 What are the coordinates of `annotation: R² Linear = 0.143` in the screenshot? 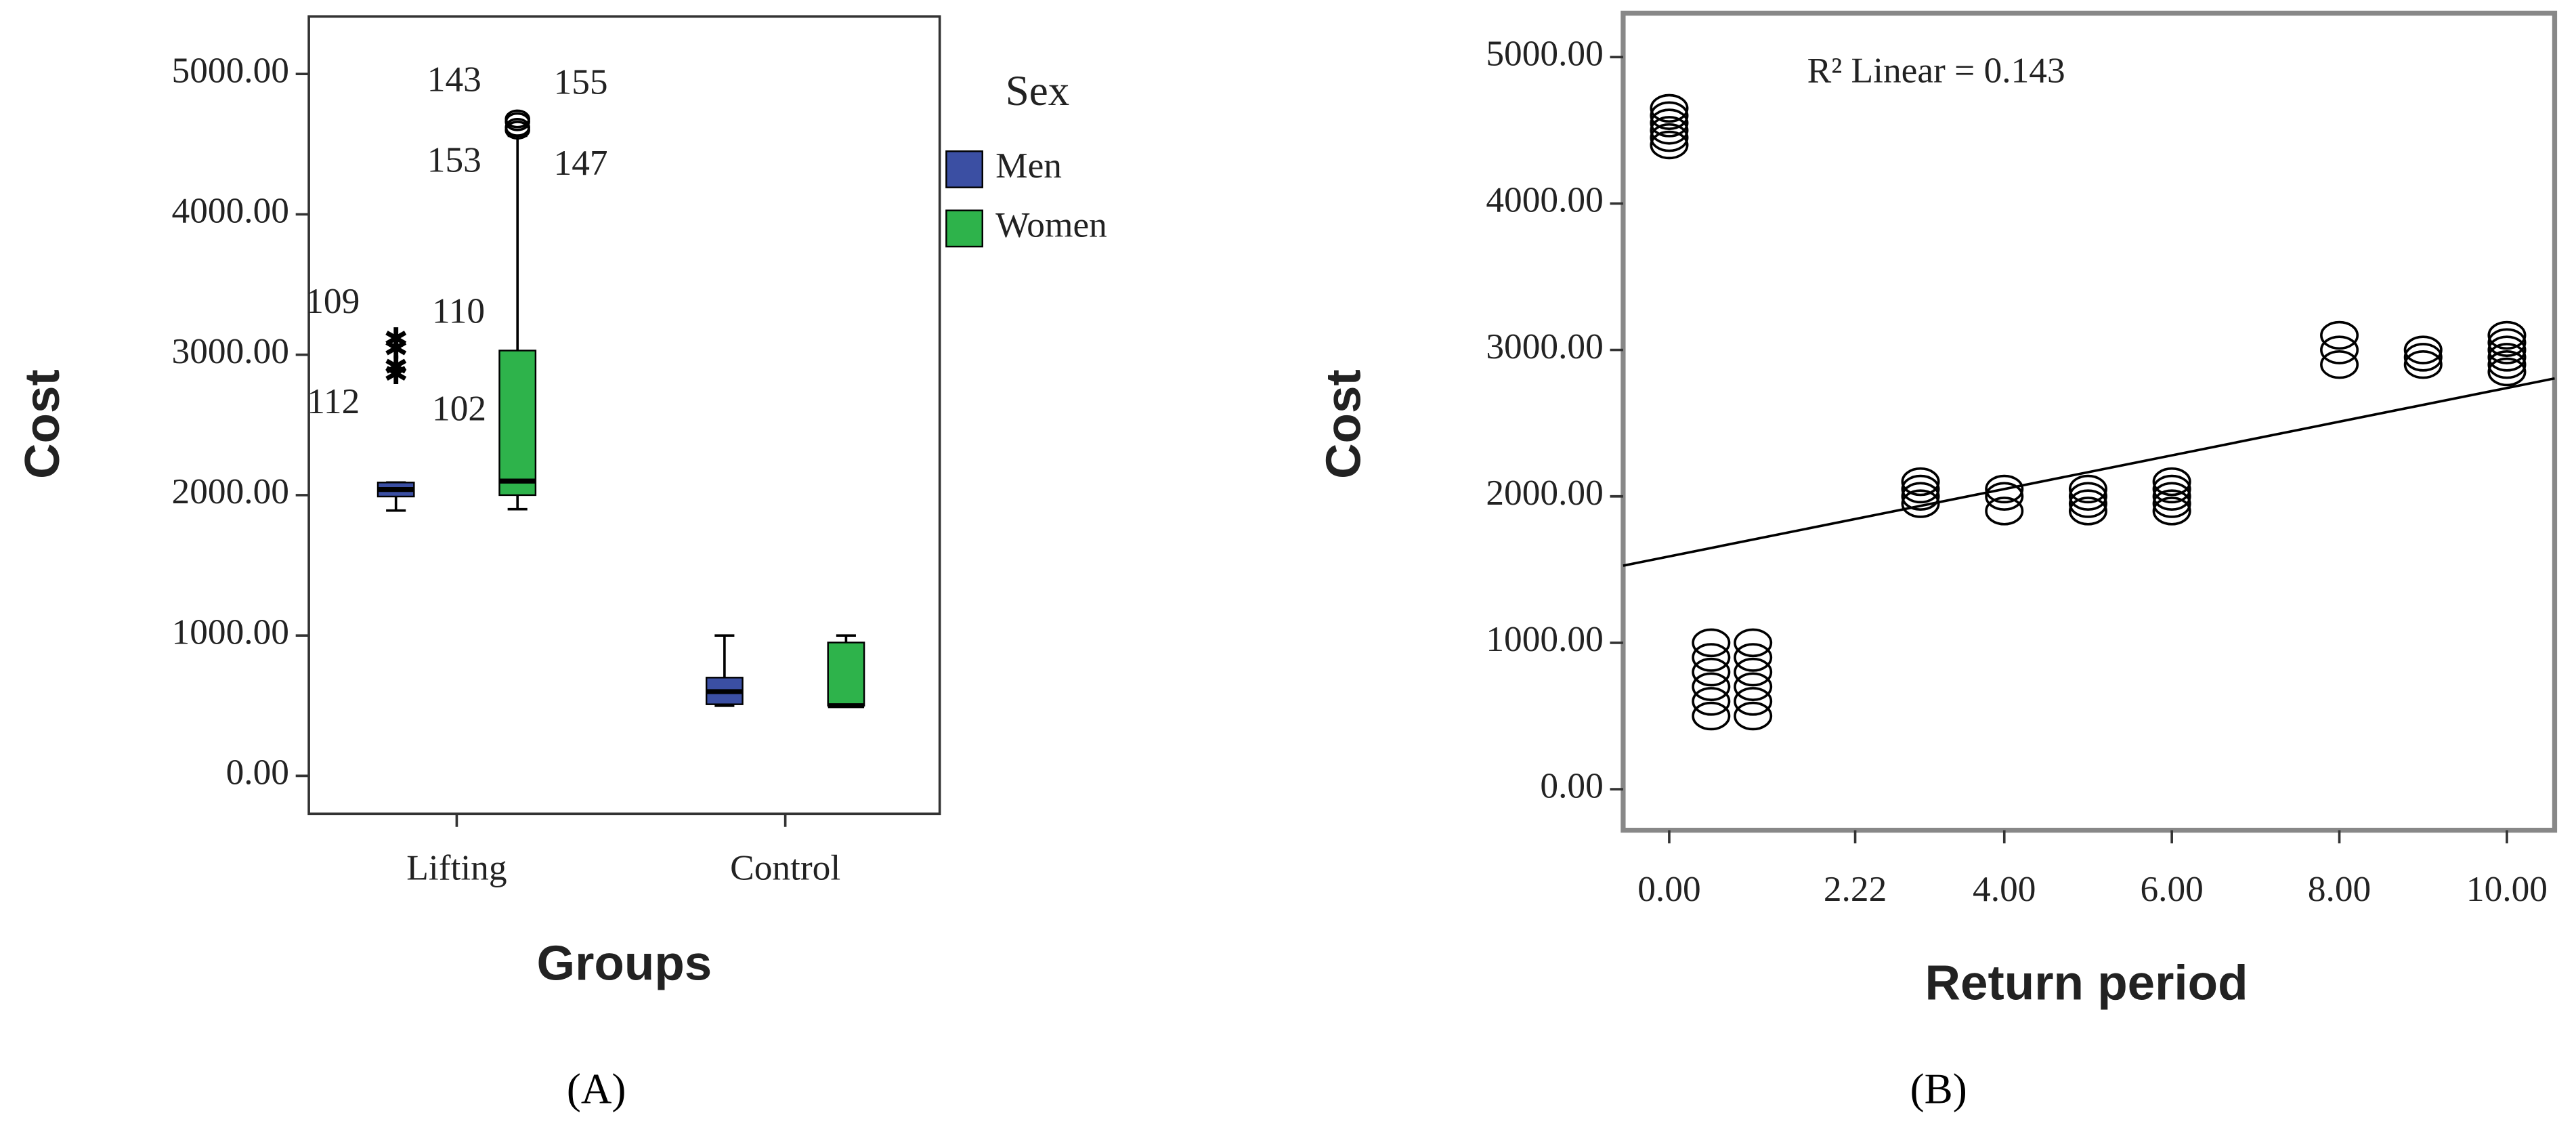 It's located at (1936, 69).